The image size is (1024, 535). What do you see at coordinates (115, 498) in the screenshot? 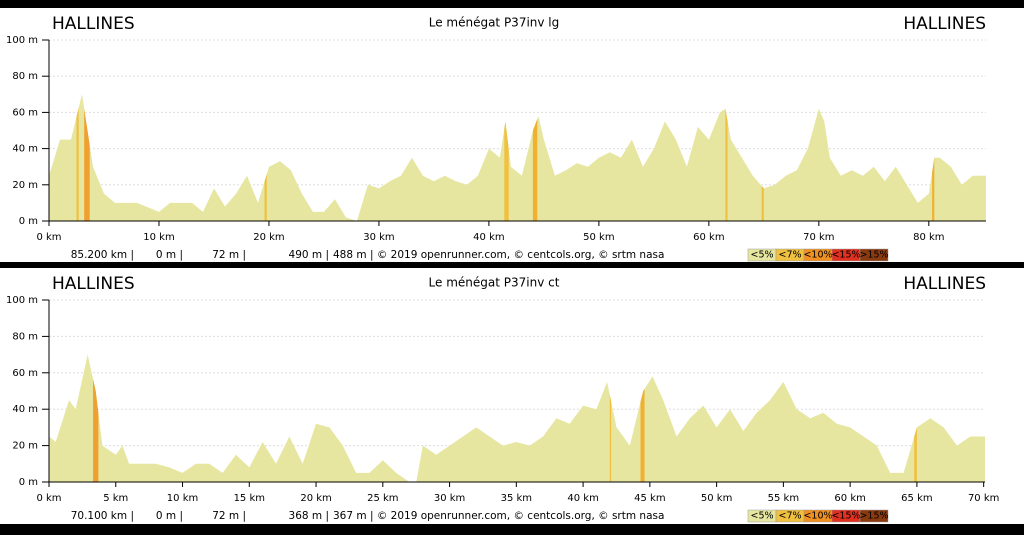
I see `x-tick-label: 5 km` at bounding box center [115, 498].